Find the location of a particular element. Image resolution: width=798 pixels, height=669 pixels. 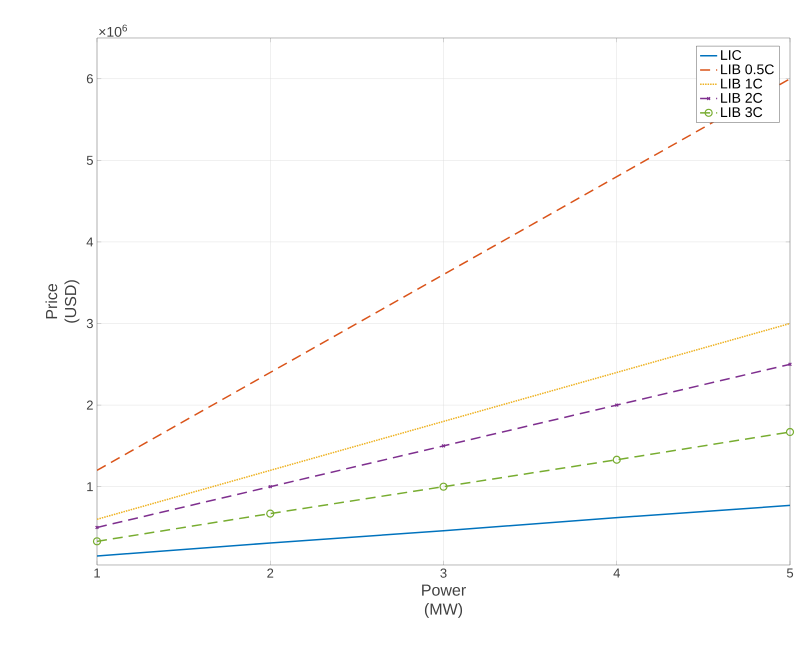

x-tick-label: 2 is located at coordinates (270, 573).